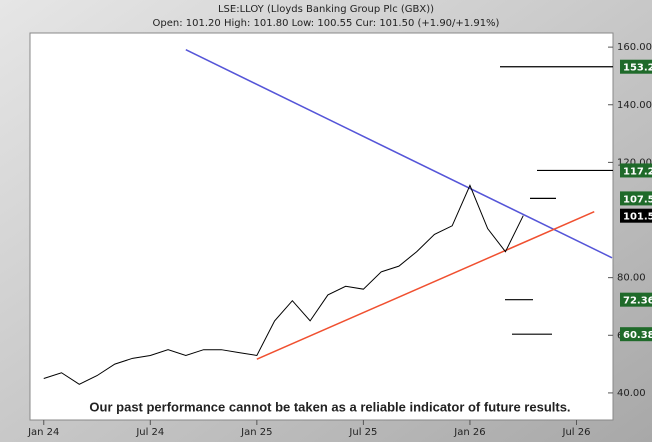  Describe the element at coordinates (469, 432) in the screenshot. I see `x-tick-label: Jan 26` at that location.